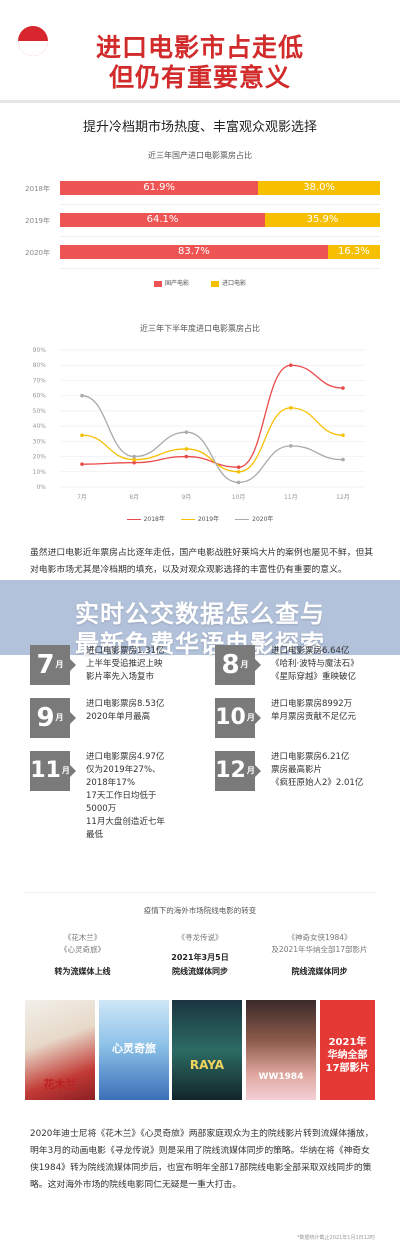 The width and height of the screenshot is (400, 1259). What do you see at coordinates (40, 411) in the screenshot?
I see `y-tick-label: 50%` at bounding box center [40, 411].